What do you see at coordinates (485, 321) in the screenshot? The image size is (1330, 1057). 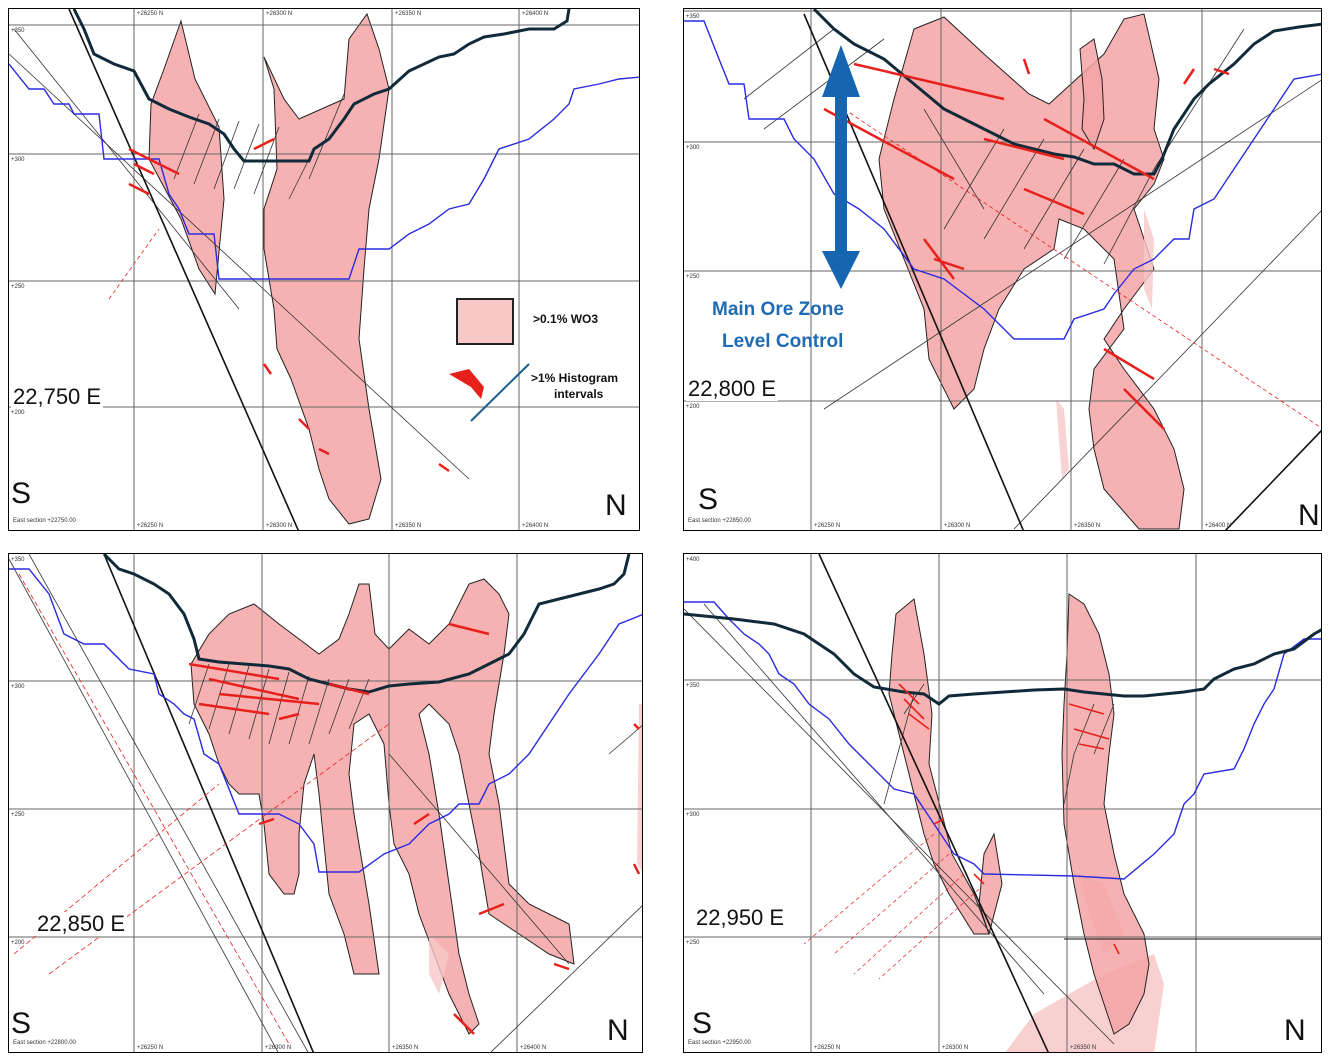 I see `legend-wo3-swatch` at bounding box center [485, 321].